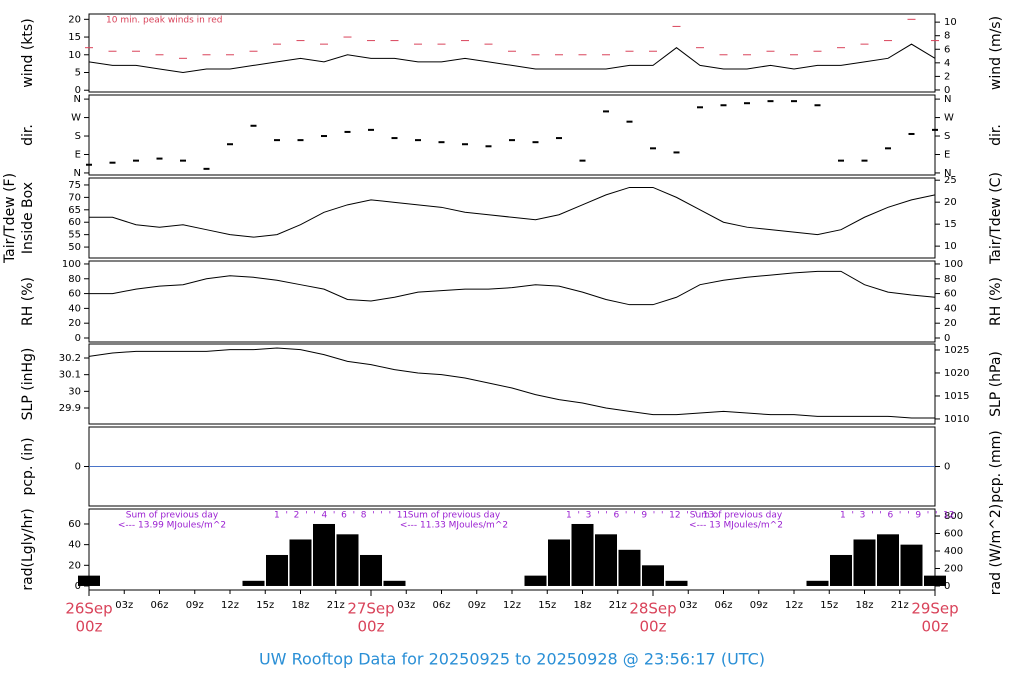 The height and width of the screenshot is (700, 1024). Describe the element at coordinates (759, 605) in the screenshot. I see `x-tick-label: 09z` at that location.